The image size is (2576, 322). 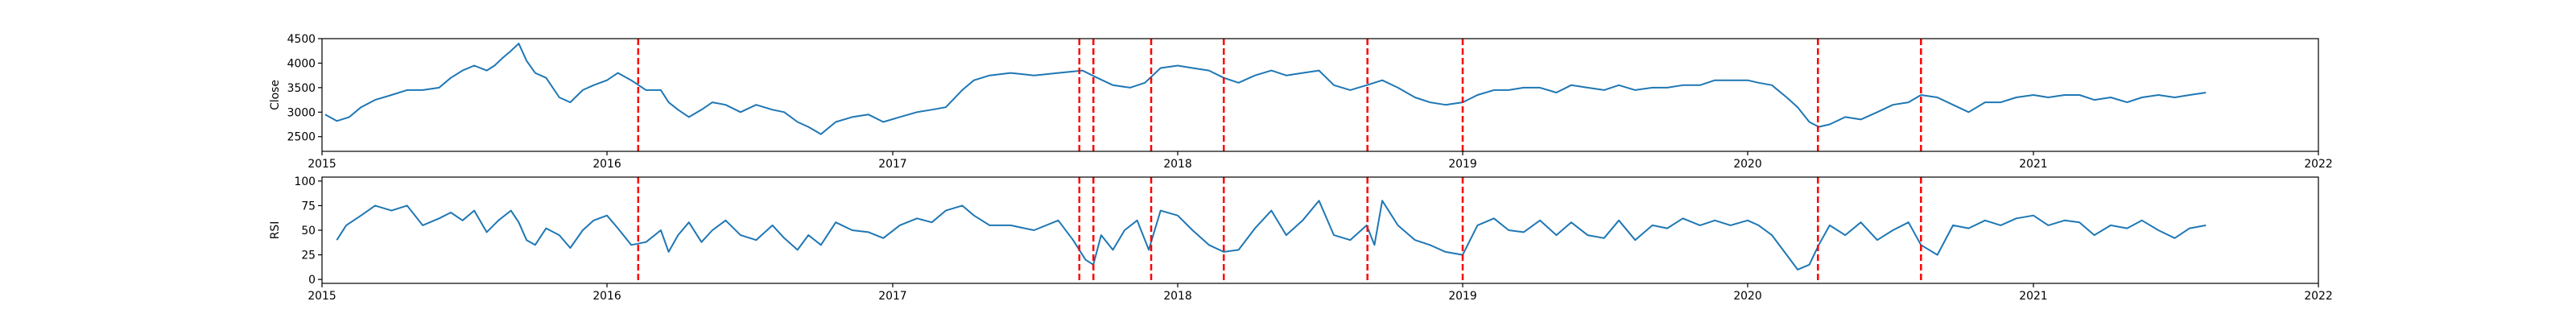 What do you see at coordinates (308, 231) in the screenshot?
I see `y-tick-label: 50` at bounding box center [308, 231].